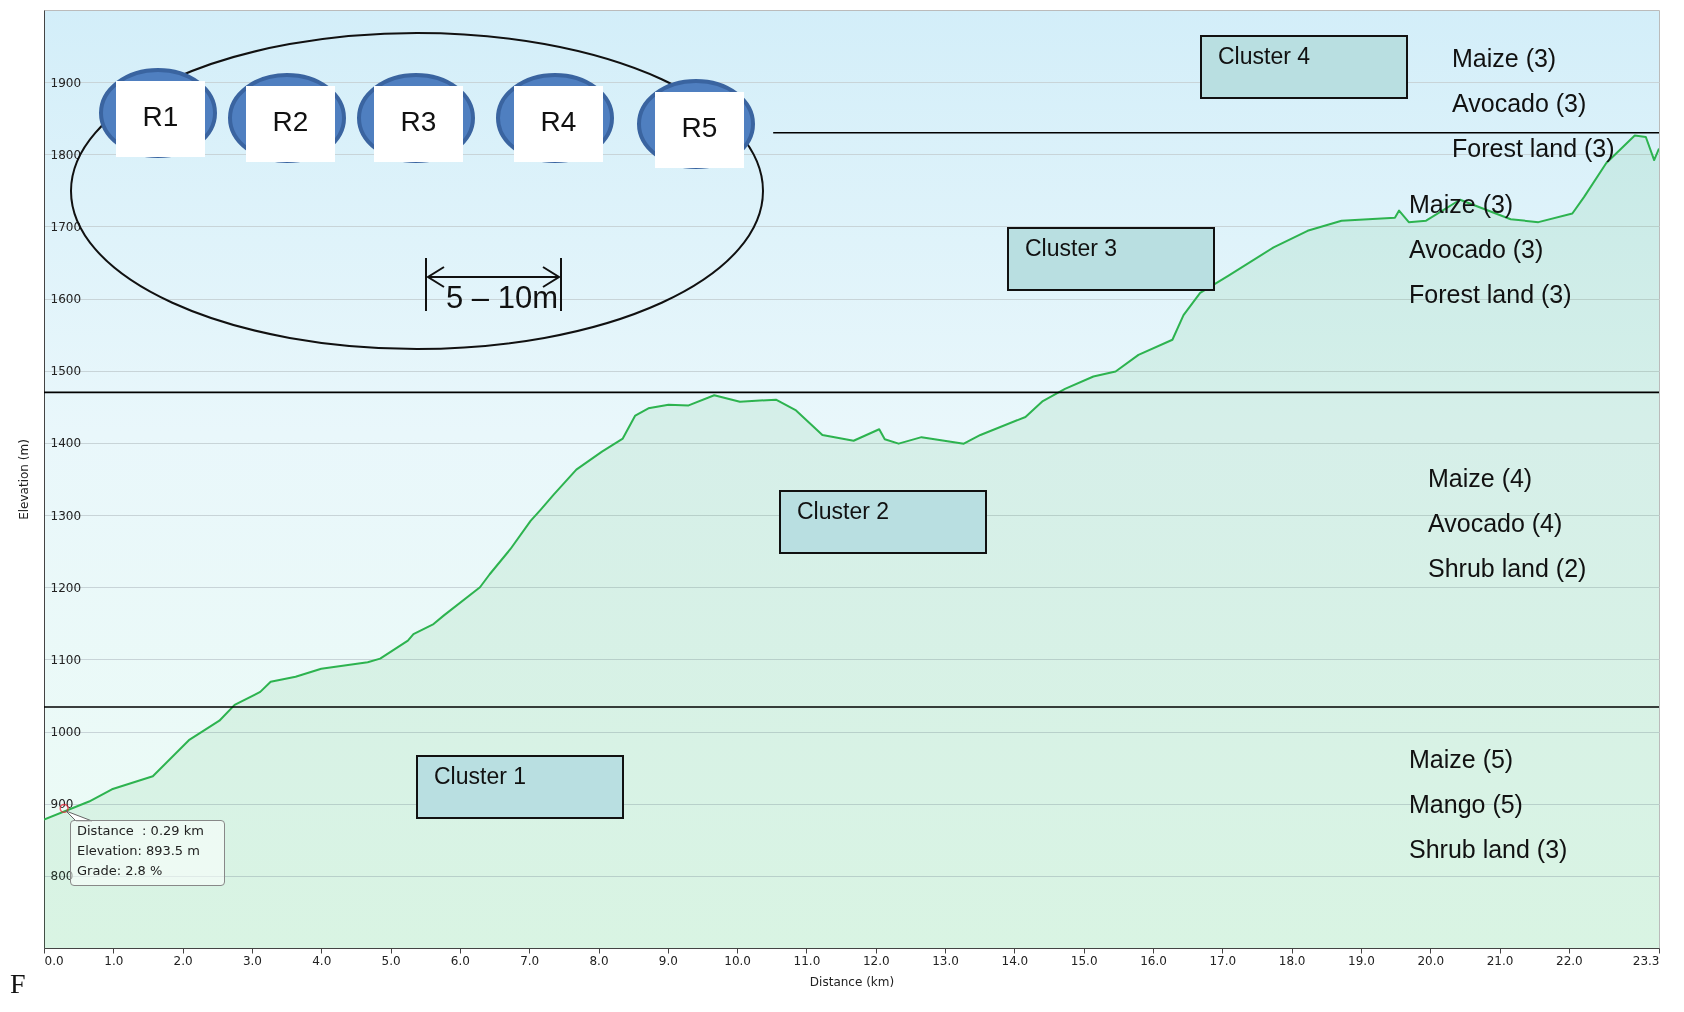 This screenshot has width=1684, height=1012. I want to click on annotation: Maize (4), so click(1480, 478).